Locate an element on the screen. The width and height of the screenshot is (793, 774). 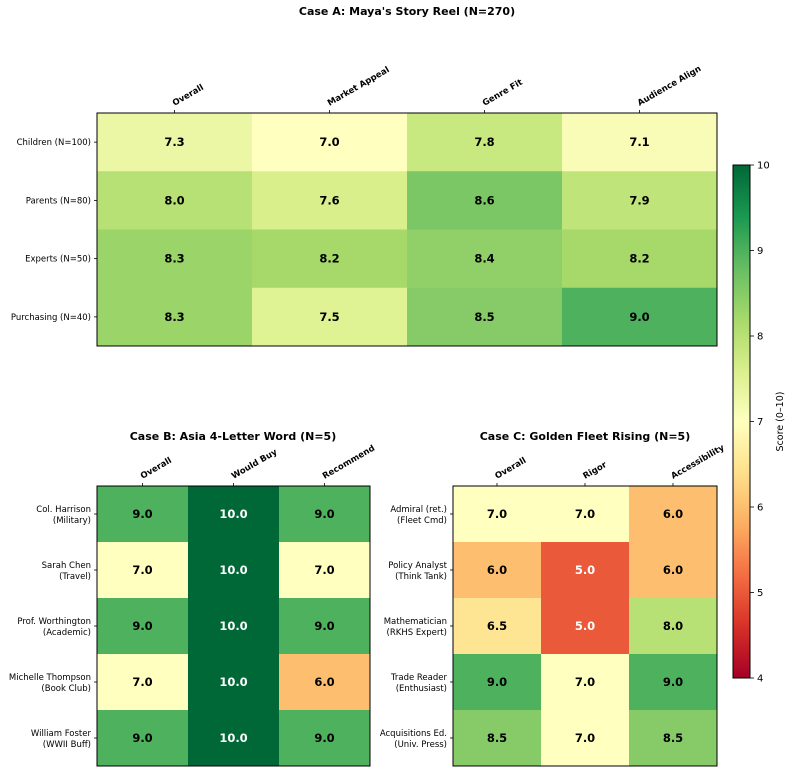
row-label-line: Prof. Worthington is located at coordinates (54, 622).